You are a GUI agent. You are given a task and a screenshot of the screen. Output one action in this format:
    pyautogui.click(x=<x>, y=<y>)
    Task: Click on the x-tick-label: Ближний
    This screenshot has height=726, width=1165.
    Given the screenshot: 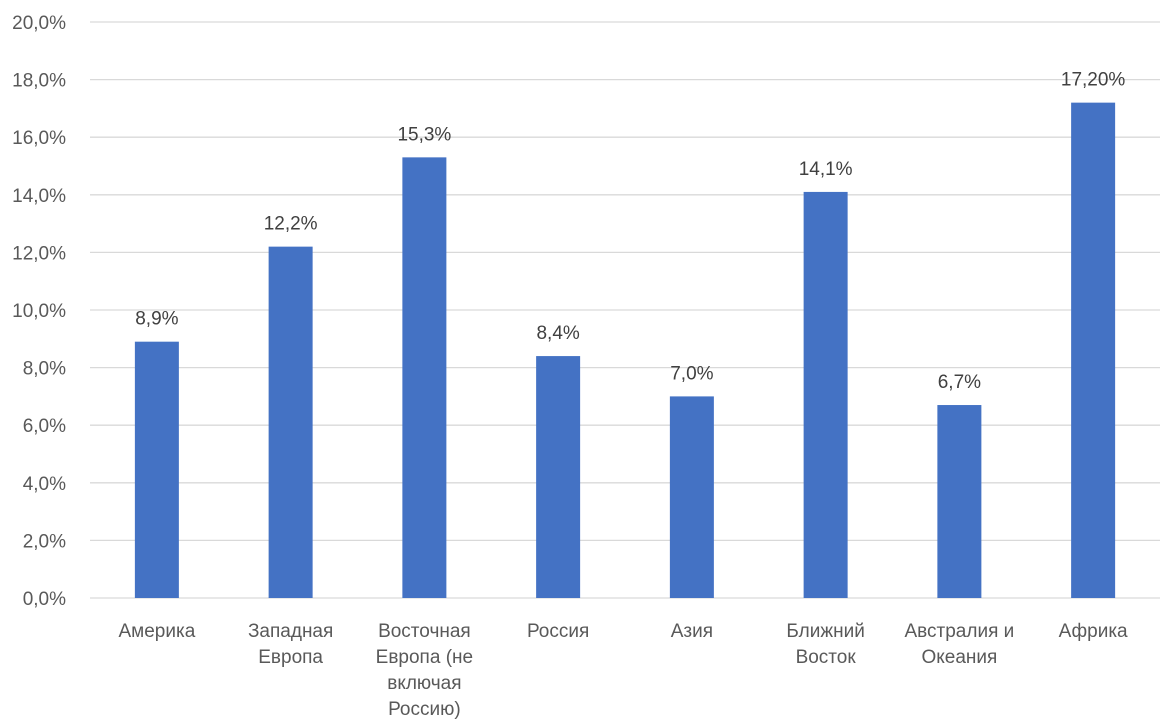 What is the action you would take?
    pyautogui.click(x=825, y=631)
    